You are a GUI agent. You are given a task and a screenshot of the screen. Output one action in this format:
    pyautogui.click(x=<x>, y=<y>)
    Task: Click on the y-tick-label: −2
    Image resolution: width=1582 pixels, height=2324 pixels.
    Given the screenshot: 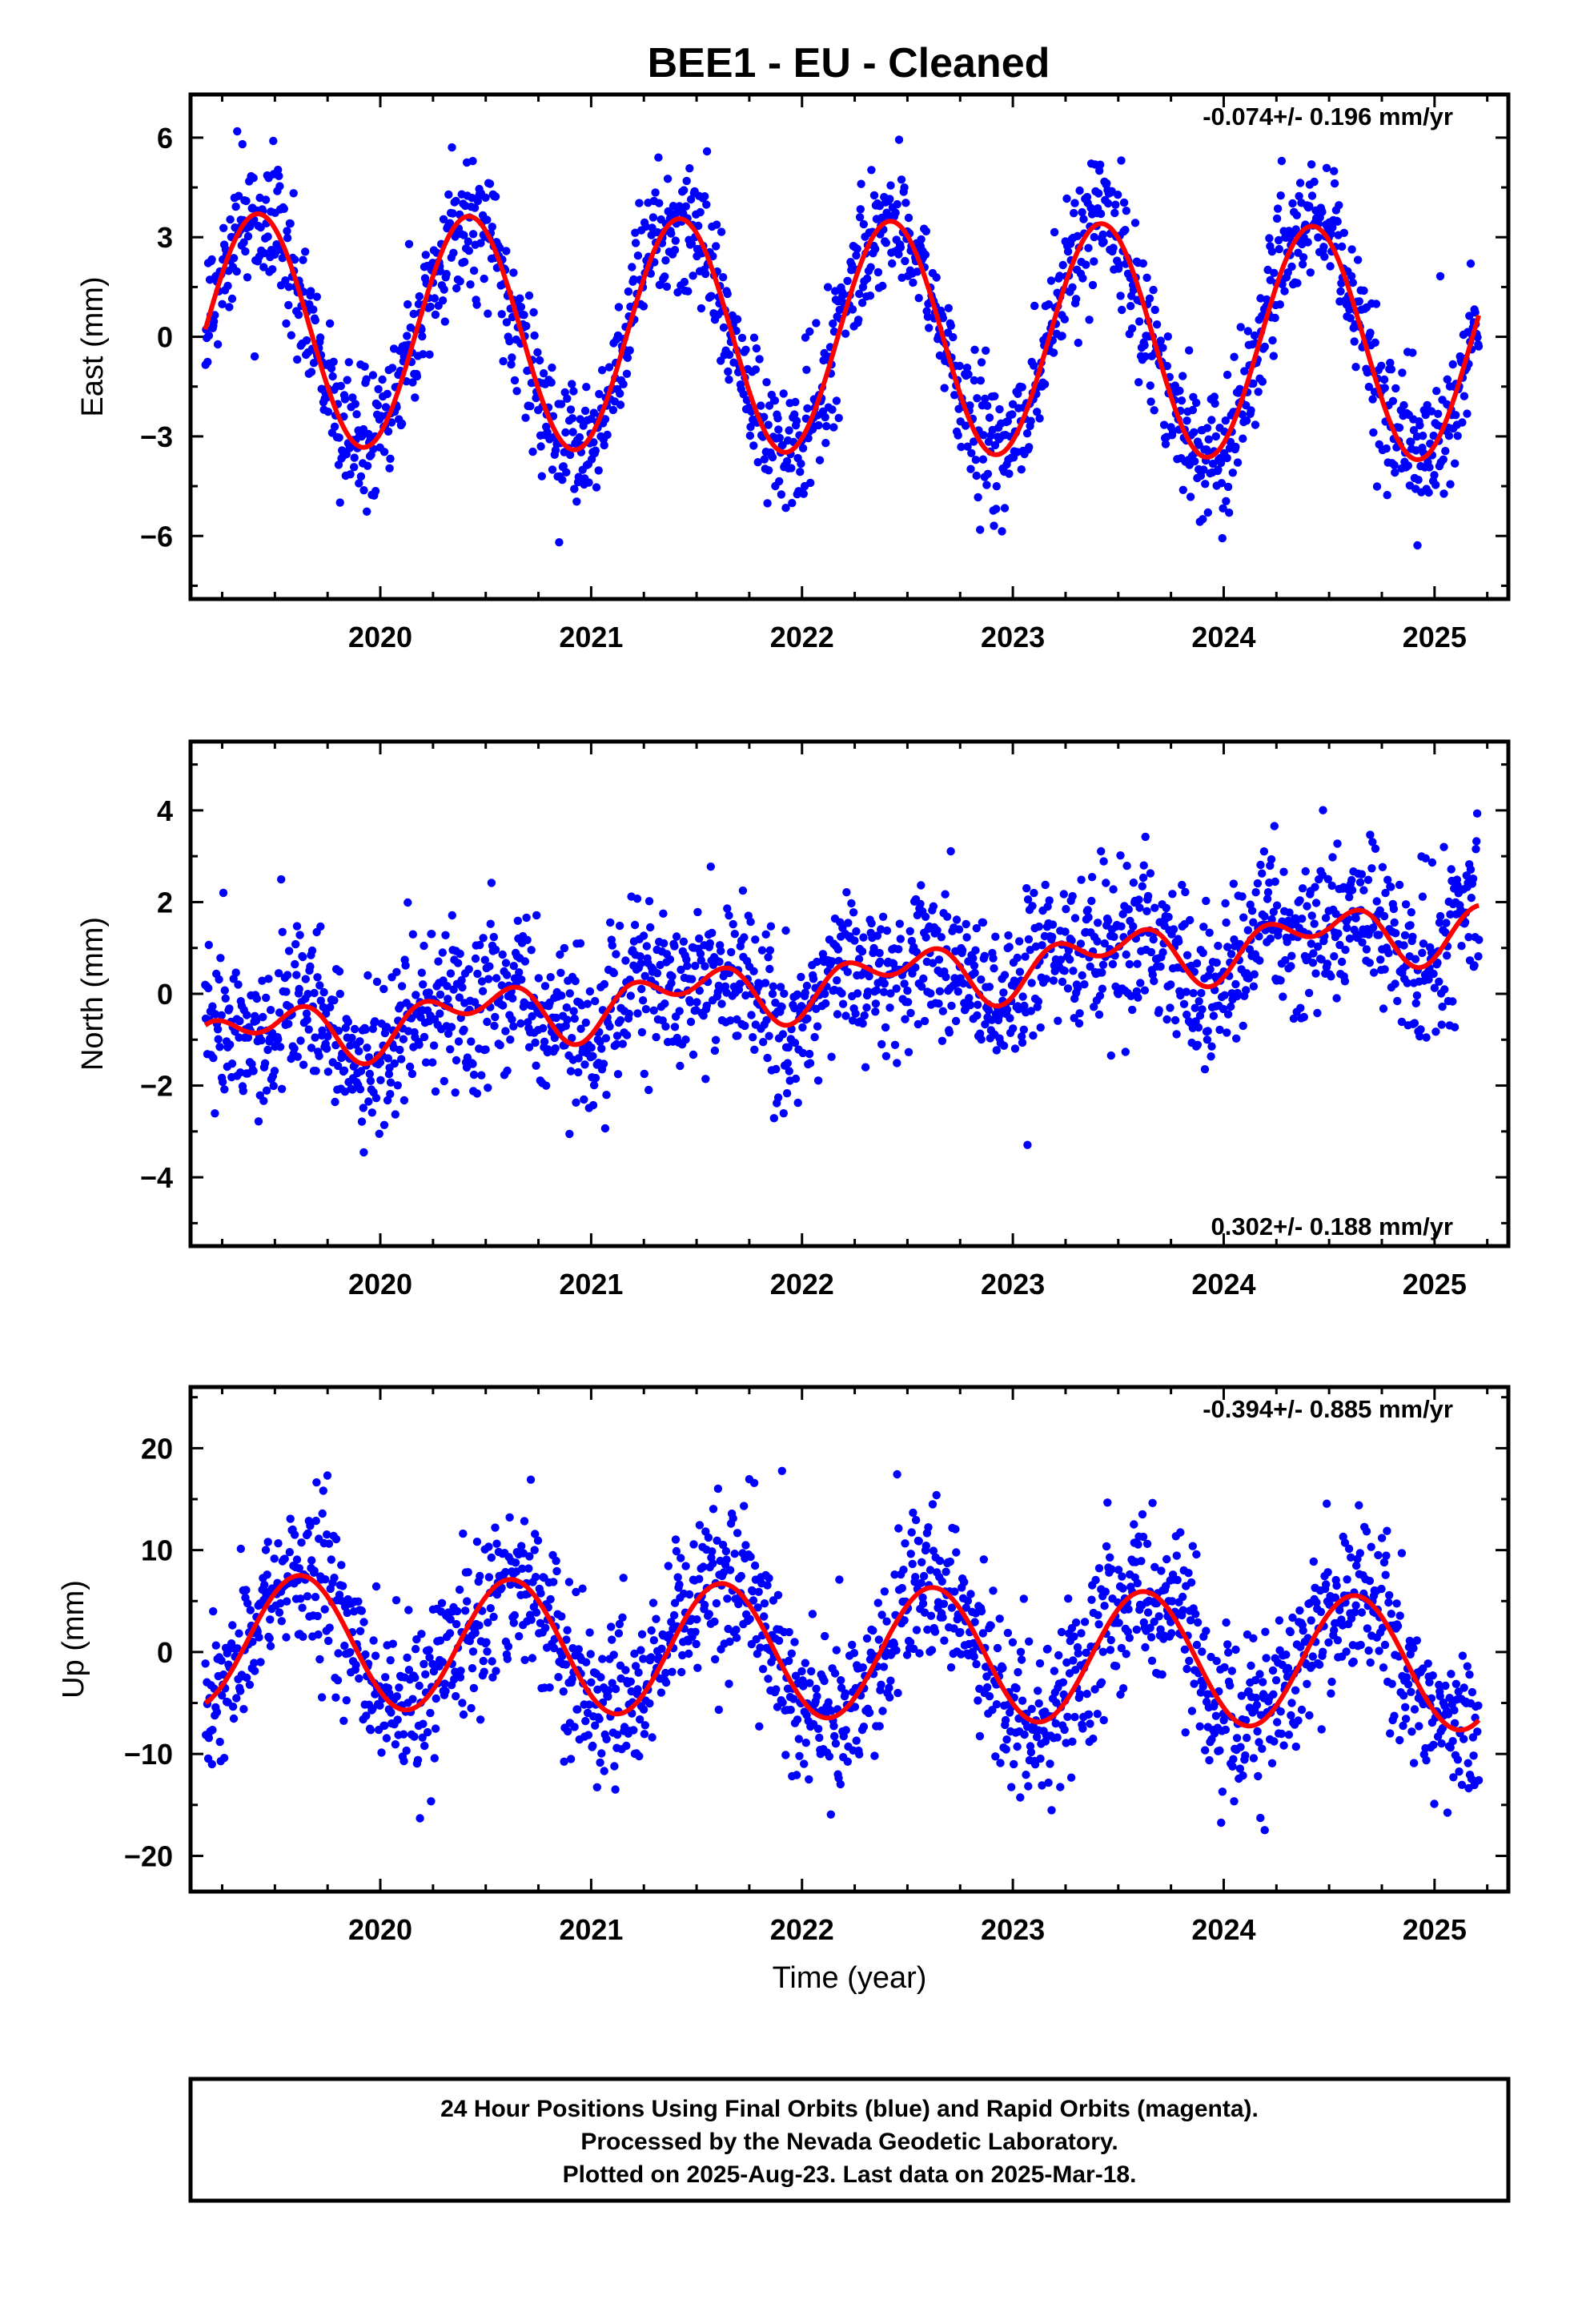 What is the action you would take?
    pyautogui.click(x=156, y=1086)
    